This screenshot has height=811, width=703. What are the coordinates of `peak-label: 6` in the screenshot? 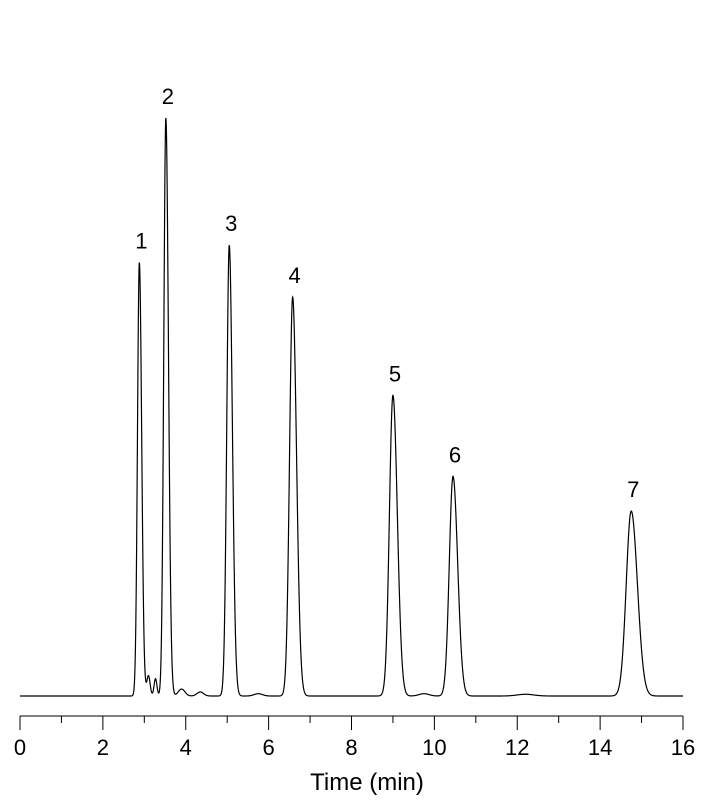 It's located at (455, 454).